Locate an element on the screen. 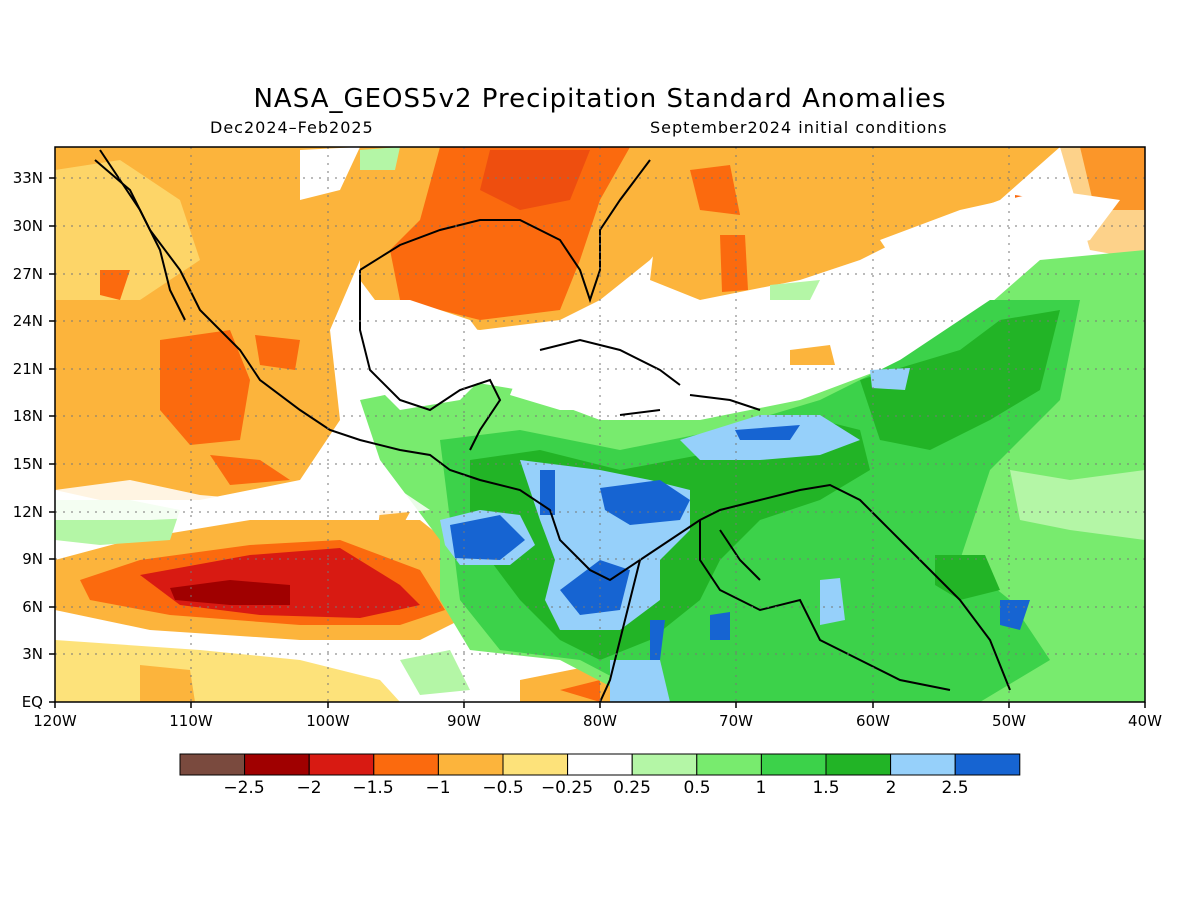  y-tick-label: EQ is located at coordinates (32, 702).